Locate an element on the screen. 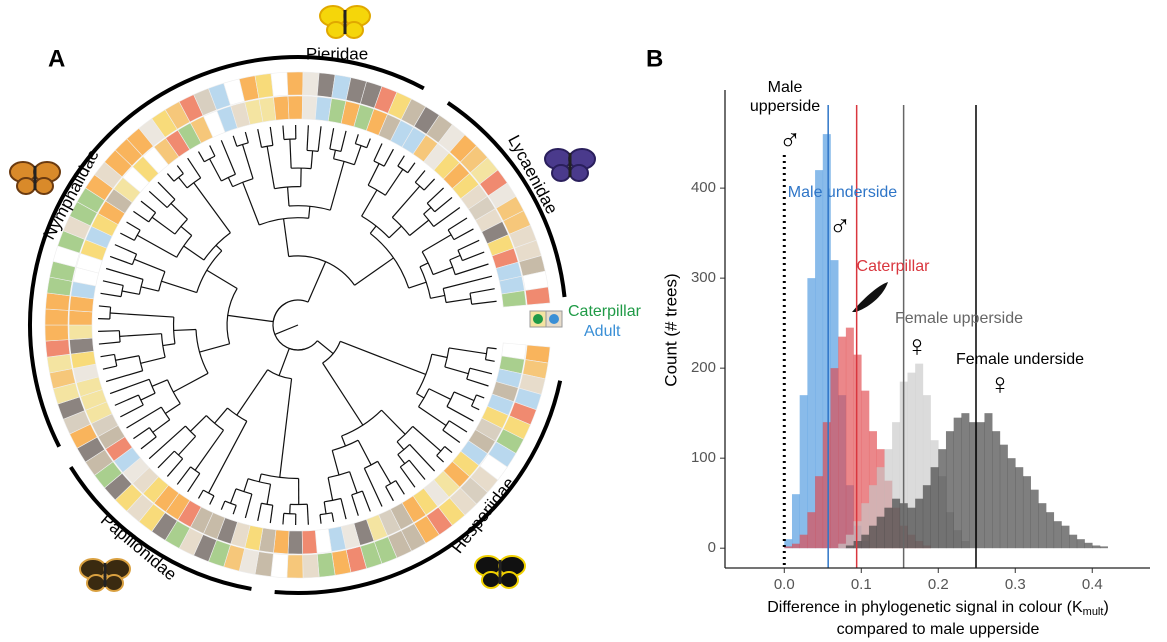  sex-symbol: ♀ is located at coordinates (1000, 384).